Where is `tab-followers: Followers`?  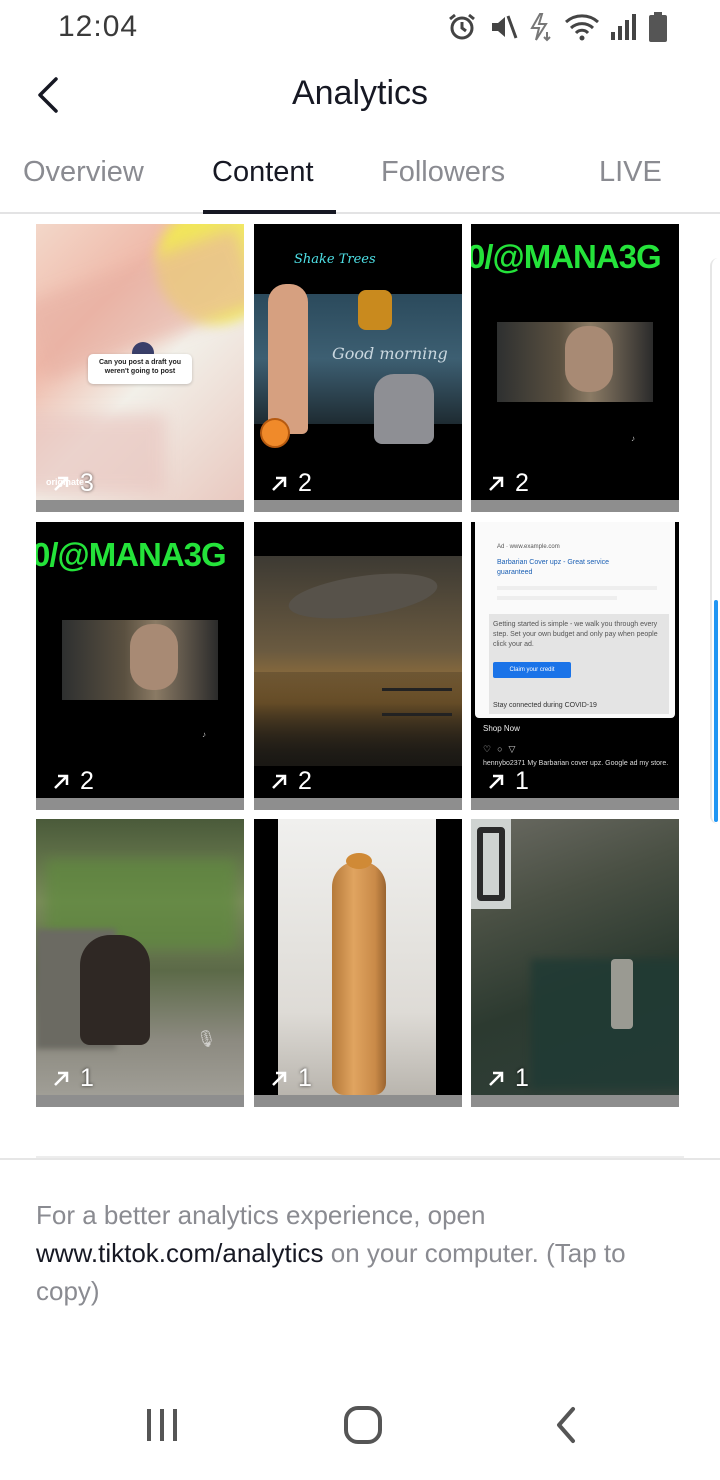 tab-followers: Followers is located at coordinates (443, 172).